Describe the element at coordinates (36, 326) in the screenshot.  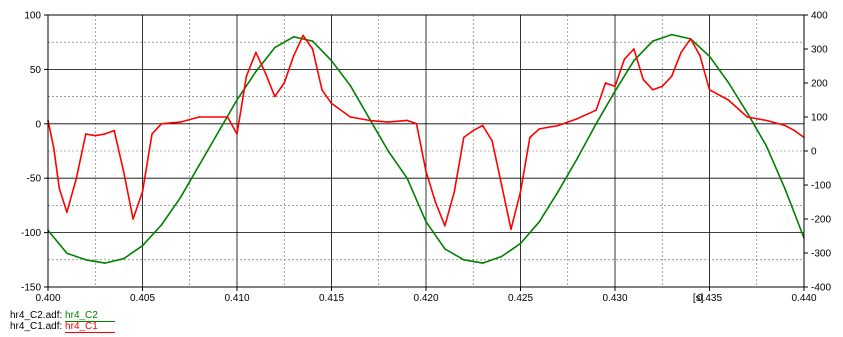
I see `legend-file-2: hr4_C1.adf:` at that location.